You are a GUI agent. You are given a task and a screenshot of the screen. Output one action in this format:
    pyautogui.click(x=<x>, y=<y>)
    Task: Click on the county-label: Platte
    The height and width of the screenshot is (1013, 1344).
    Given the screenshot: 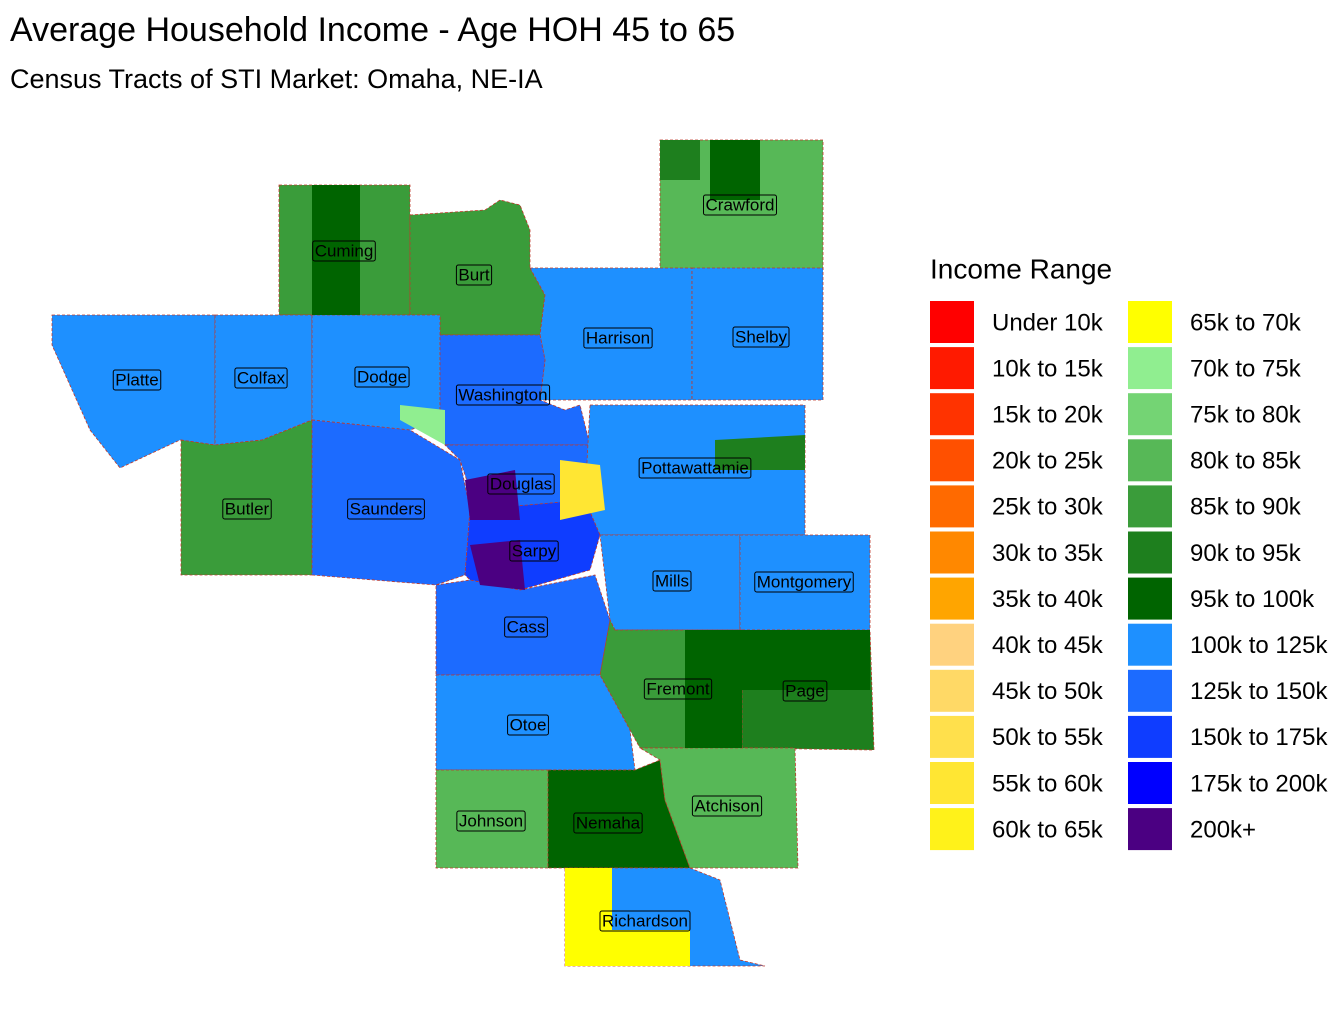 What is the action you would take?
    pyautogui.click(x=136, y=379)
    